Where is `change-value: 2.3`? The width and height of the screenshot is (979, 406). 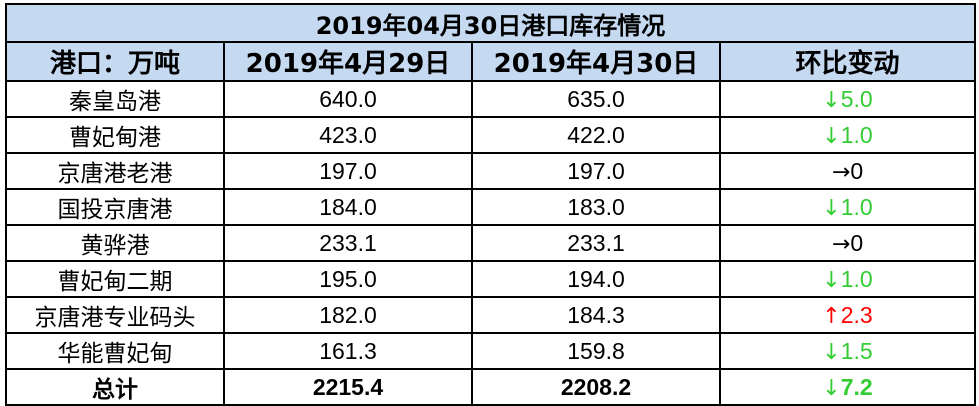
change-value: 2.3 is located at coordinates (856, 314).